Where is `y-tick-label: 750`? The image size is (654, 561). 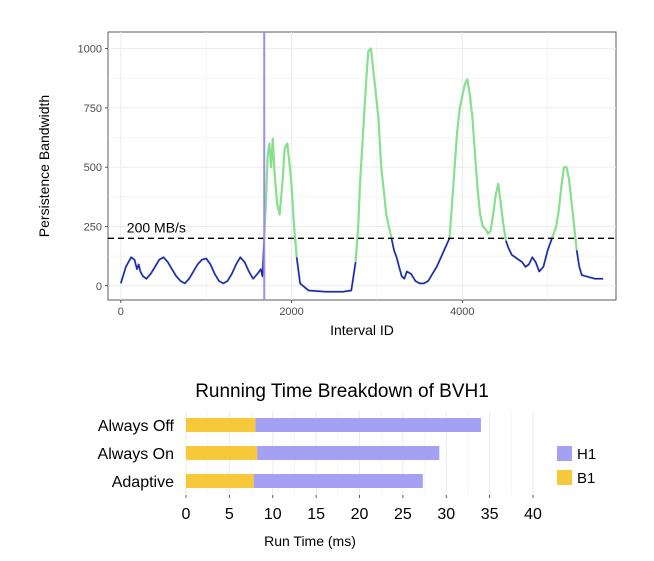 y-tick-label: 750 is located at coordinates (93, 109).